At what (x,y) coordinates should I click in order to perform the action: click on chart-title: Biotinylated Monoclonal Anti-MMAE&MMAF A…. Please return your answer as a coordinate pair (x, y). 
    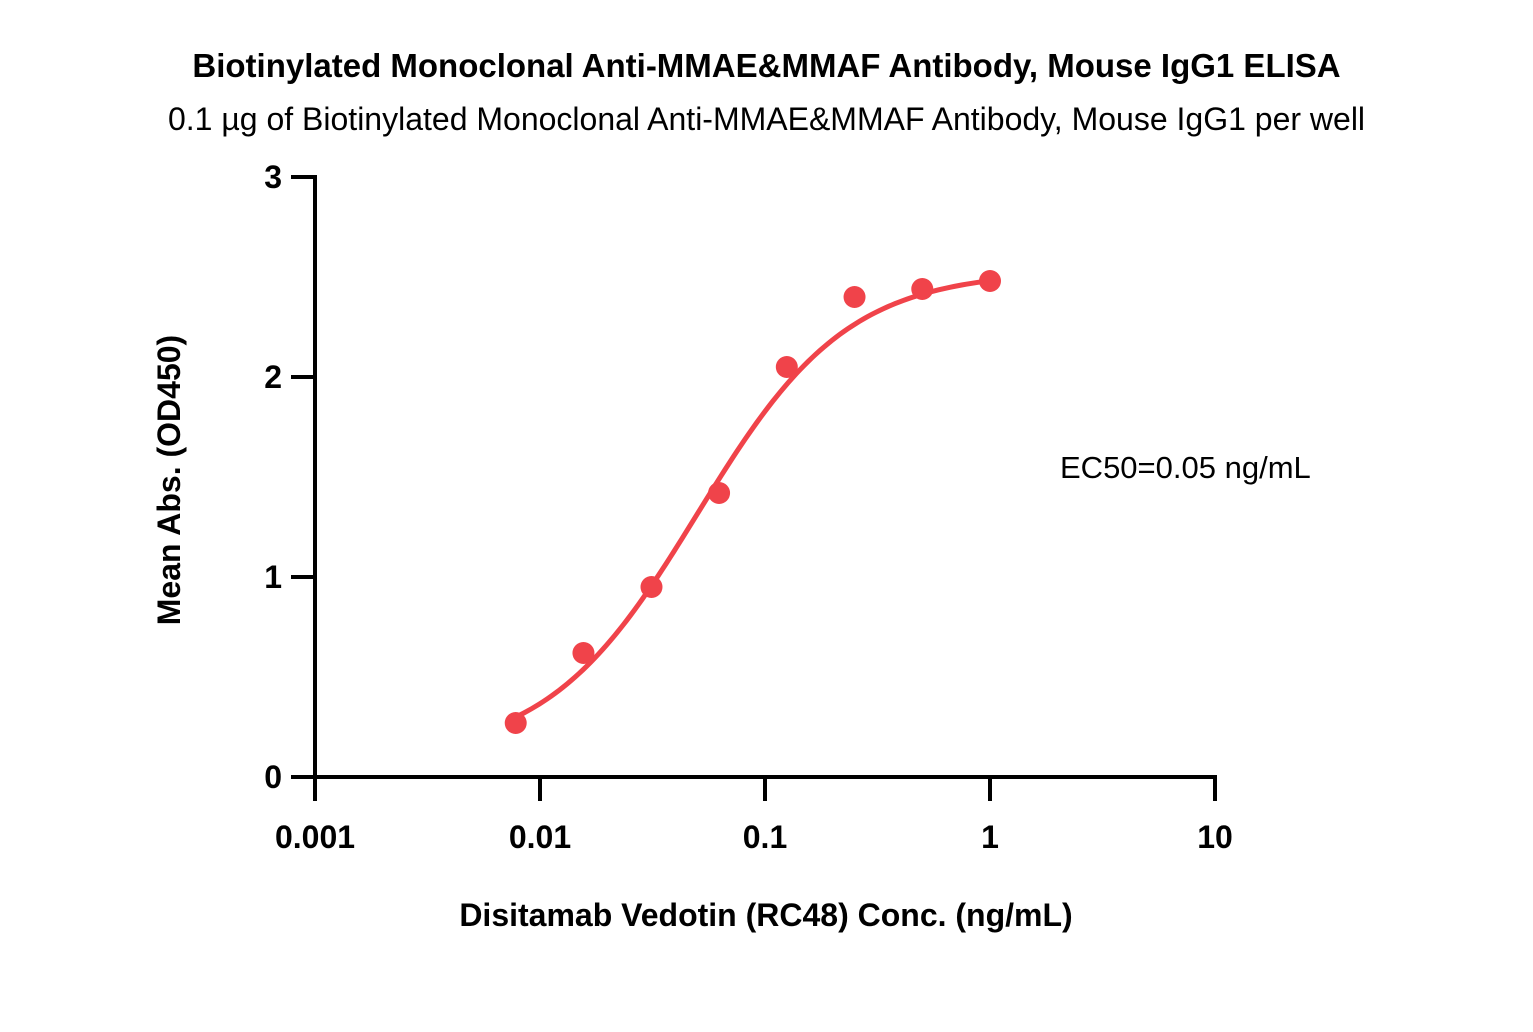
    Looking at the image, I should click on (766, 65).